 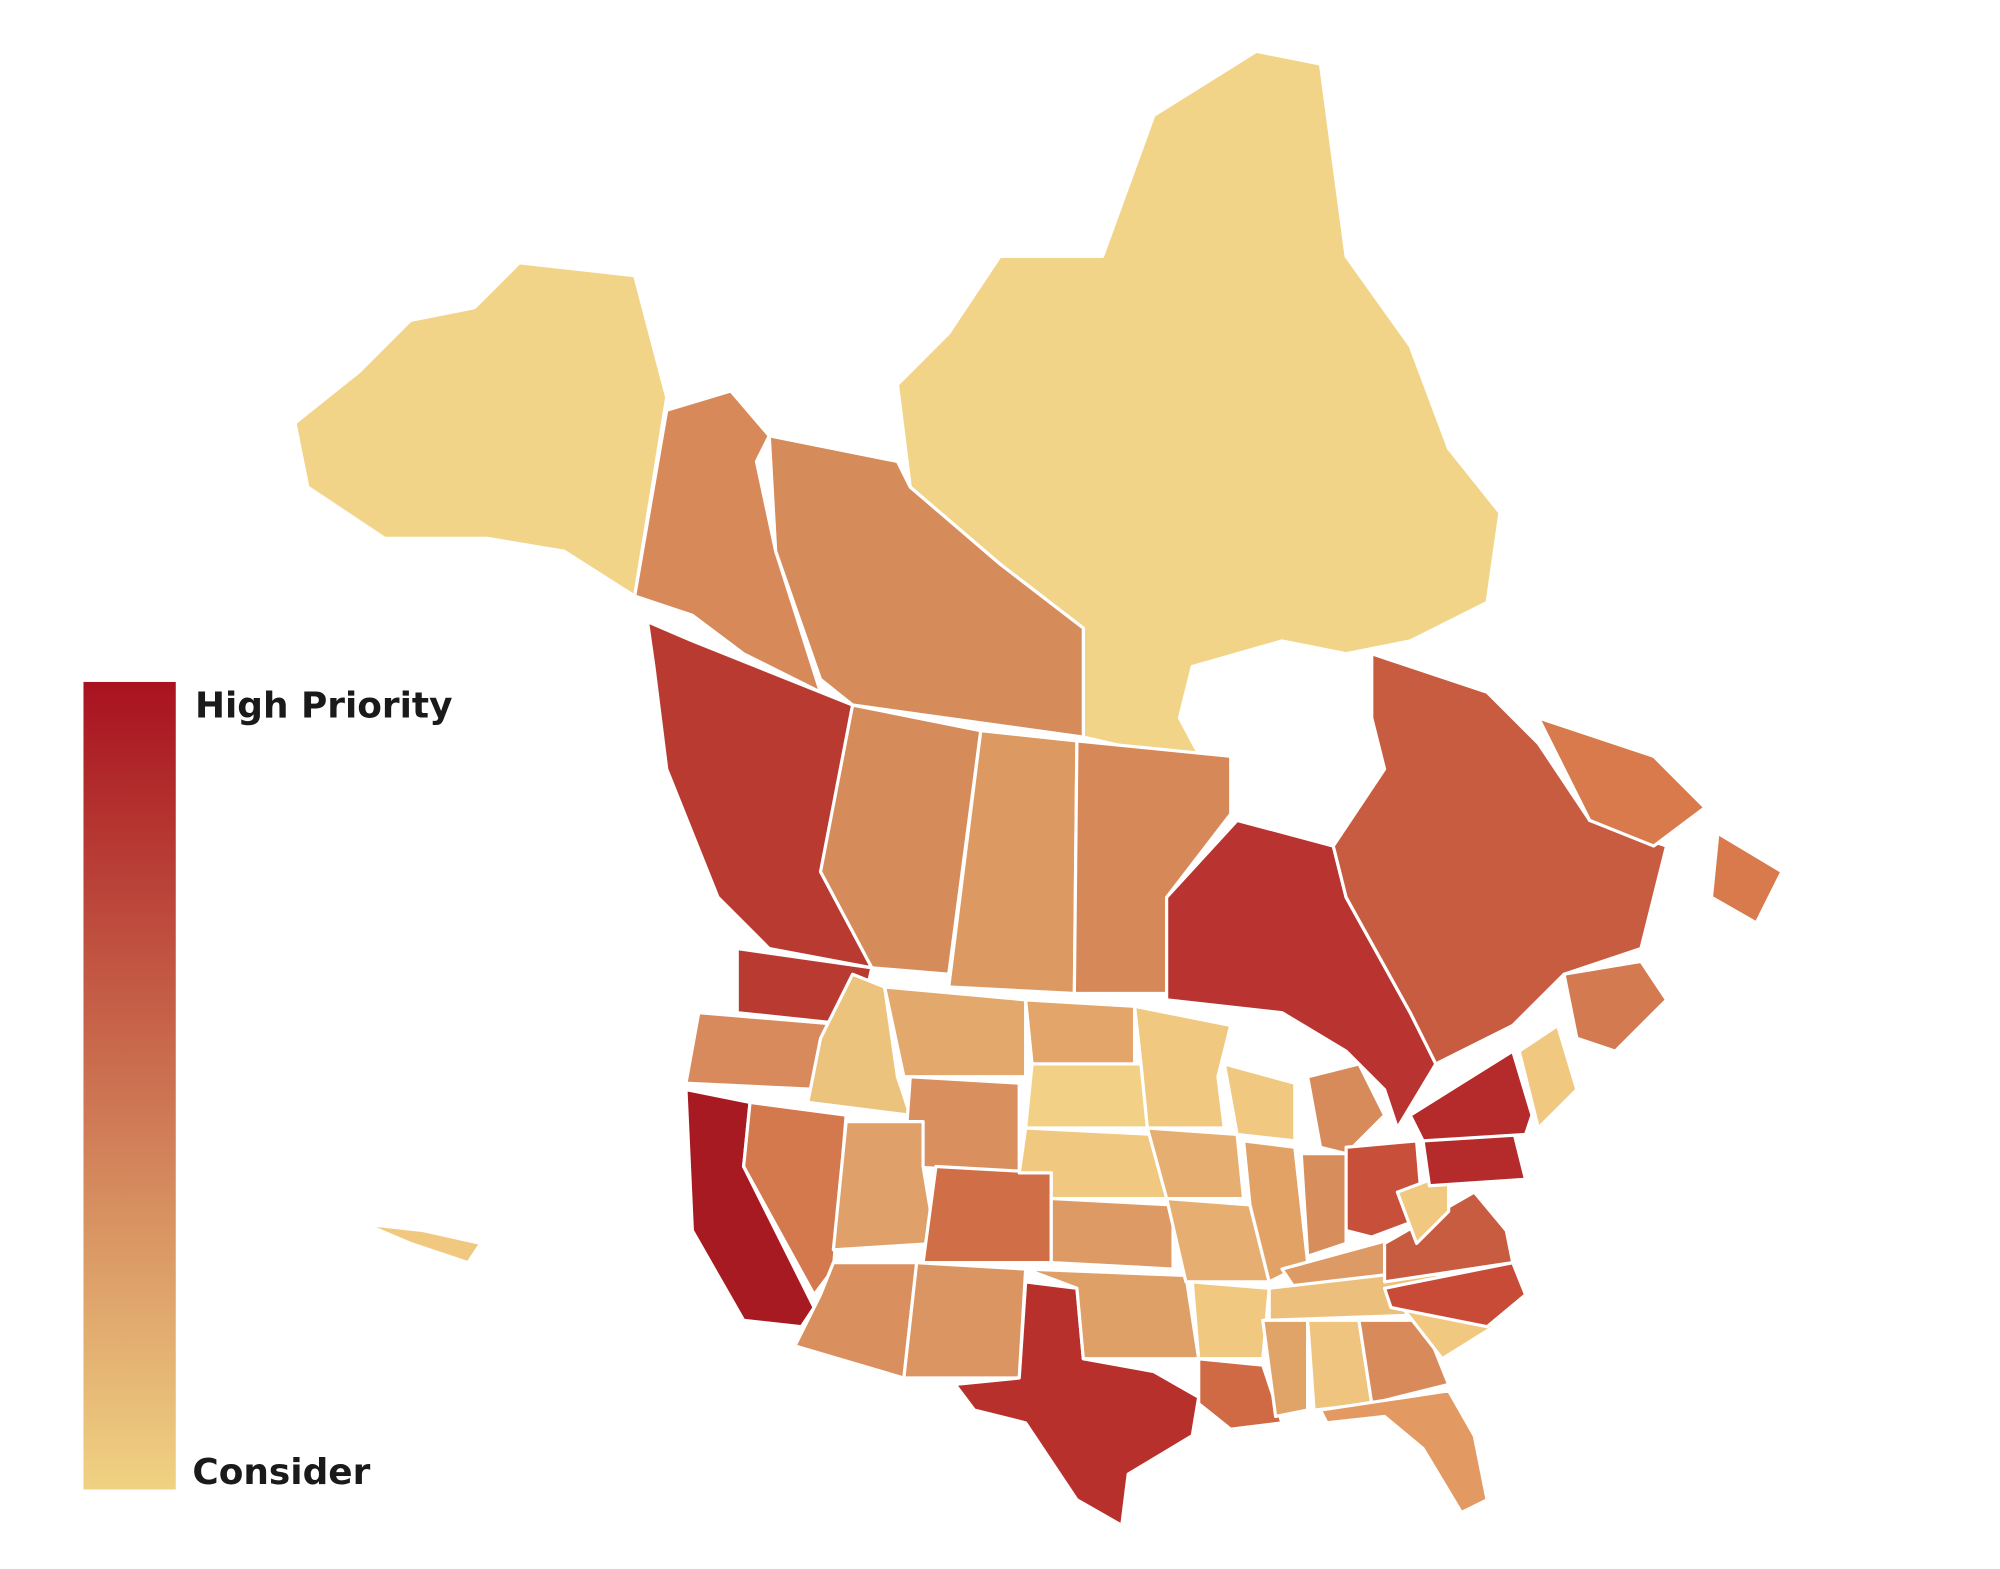 I want to click on legend-high-label: High Priority, so click(x=323, y=706).